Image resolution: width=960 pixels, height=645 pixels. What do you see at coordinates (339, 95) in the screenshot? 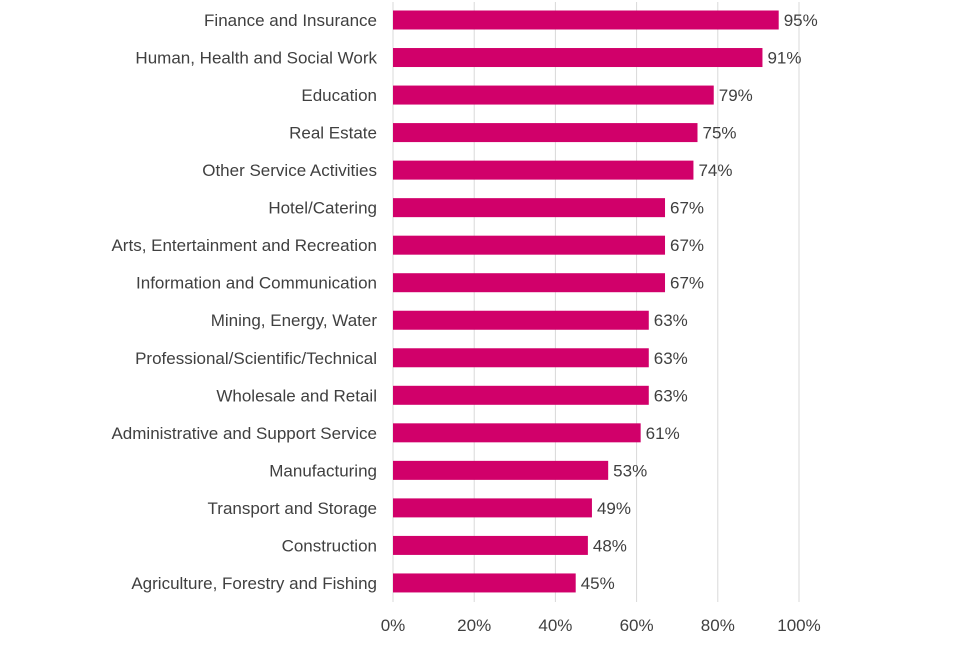
I see `category-label: Education` at bounding box center [339, 95].